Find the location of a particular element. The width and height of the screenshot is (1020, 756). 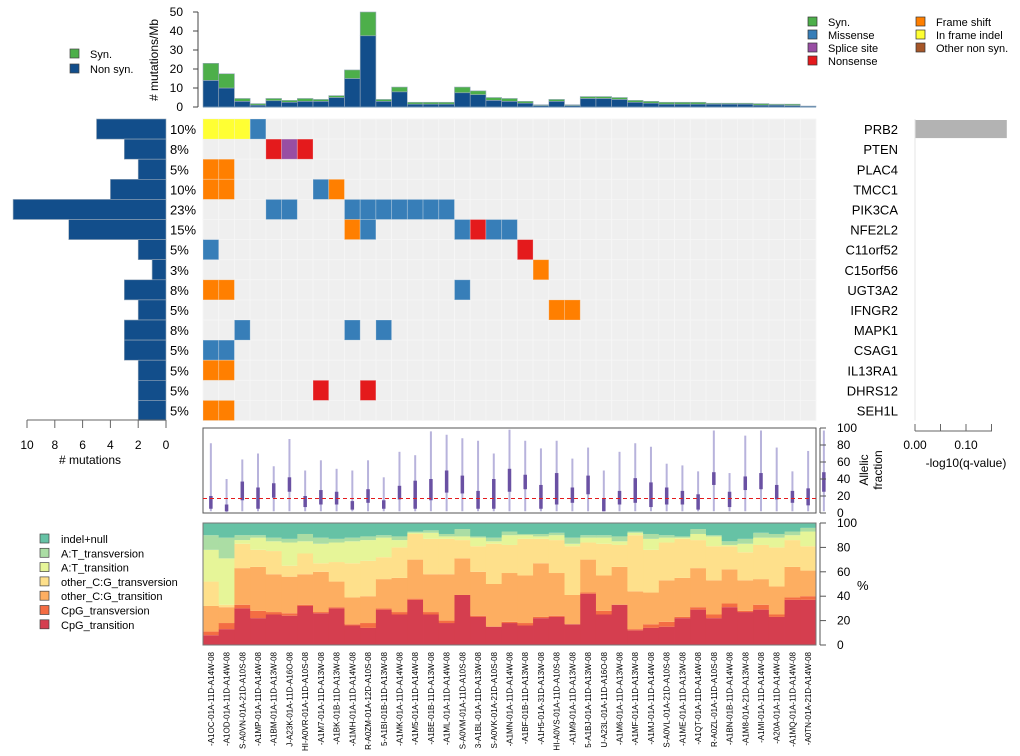

sample-label: -A1BE-01B-11D-A13W-08 is located at coordinates (431, 697).